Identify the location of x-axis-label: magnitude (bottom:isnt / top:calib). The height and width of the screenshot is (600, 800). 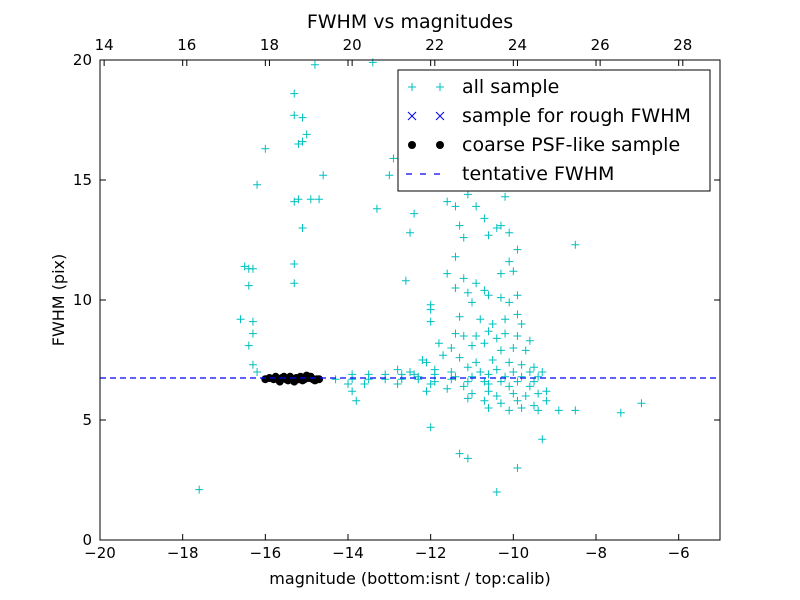
(409, 578).